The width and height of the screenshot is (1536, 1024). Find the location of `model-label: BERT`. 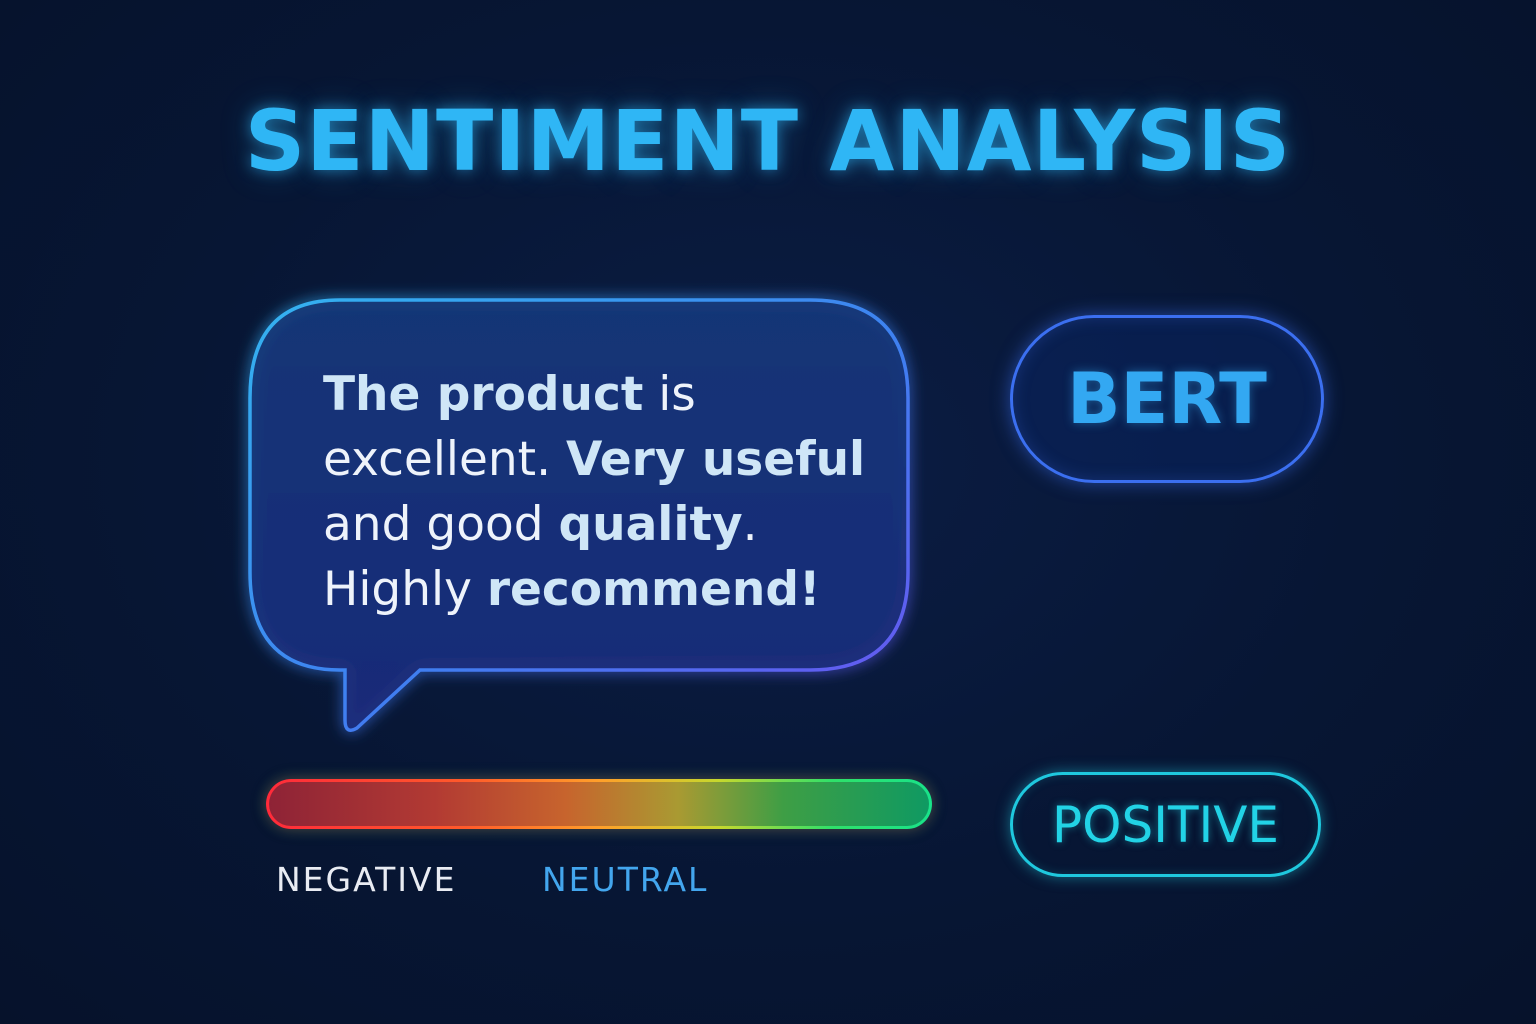

model-label: BERT is located at coordinates (1167, 399).